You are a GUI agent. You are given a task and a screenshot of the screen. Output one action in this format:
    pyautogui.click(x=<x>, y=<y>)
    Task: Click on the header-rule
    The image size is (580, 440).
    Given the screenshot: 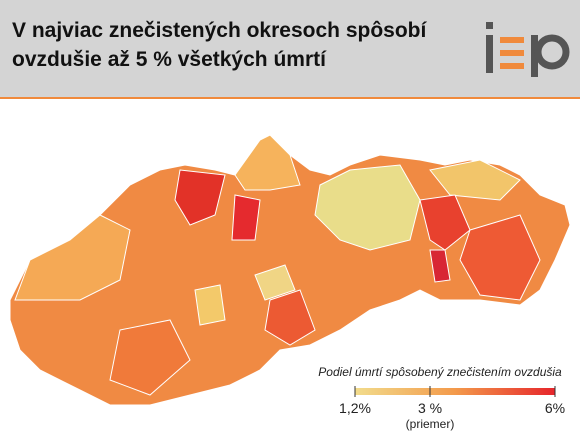 What is the action you would take?
    pyautogui.click(x=290, y=98)
    